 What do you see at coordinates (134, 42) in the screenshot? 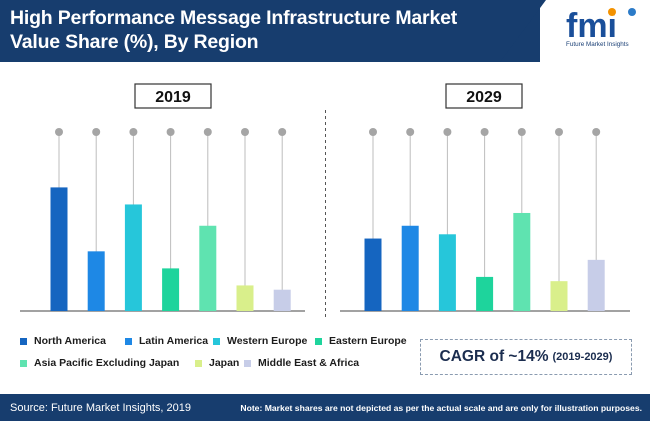
I see `title-line-2: Value Share (%), By Region` at bounding box center [134, 42].